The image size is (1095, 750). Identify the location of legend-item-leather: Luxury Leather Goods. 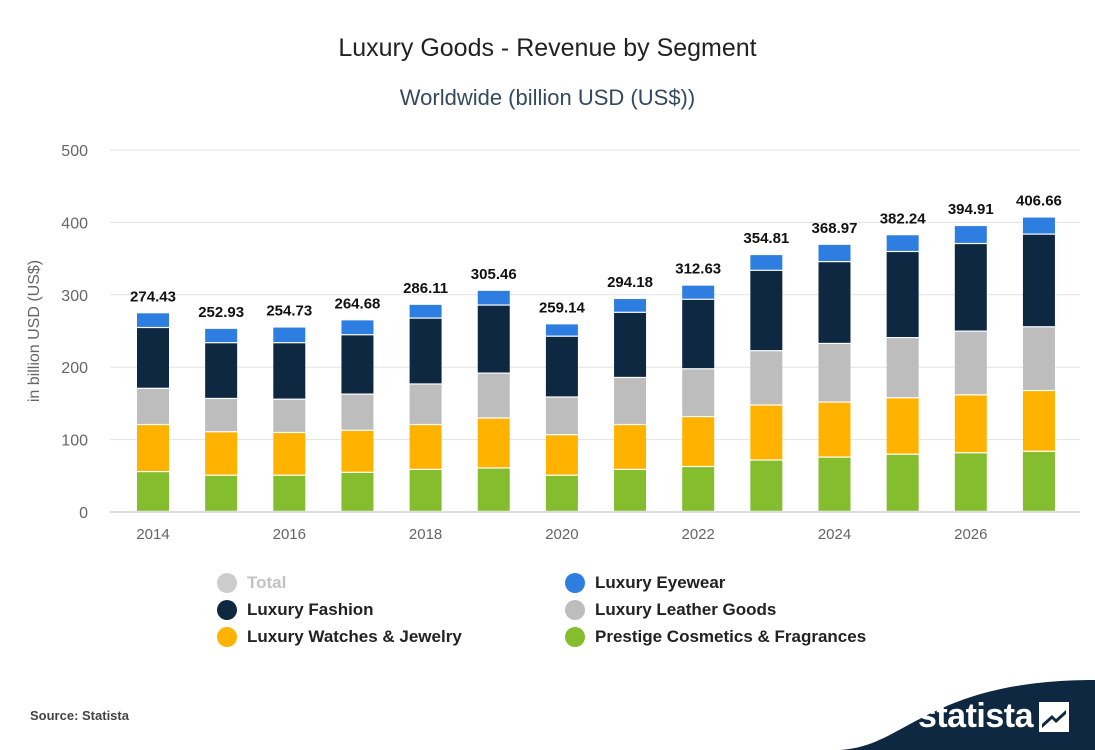
(670, 610).